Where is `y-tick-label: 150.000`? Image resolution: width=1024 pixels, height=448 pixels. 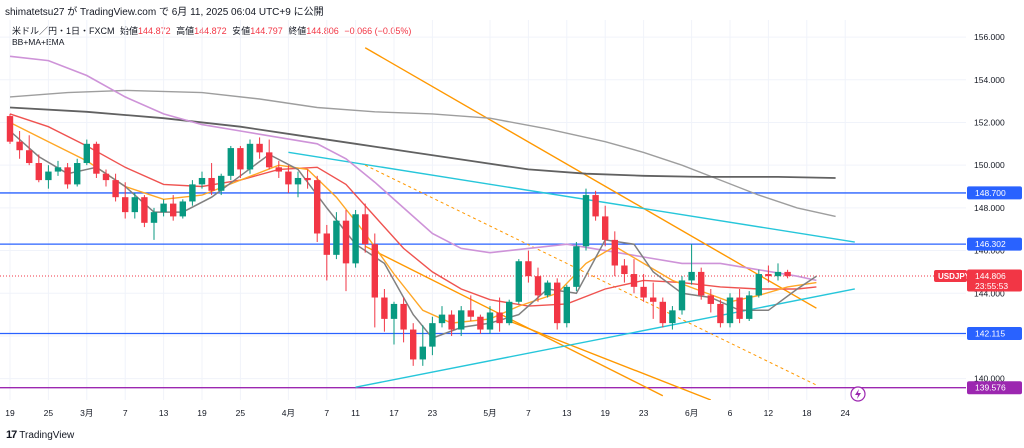
y-tick-label: 150.000 is located at coordinates (989, 165).